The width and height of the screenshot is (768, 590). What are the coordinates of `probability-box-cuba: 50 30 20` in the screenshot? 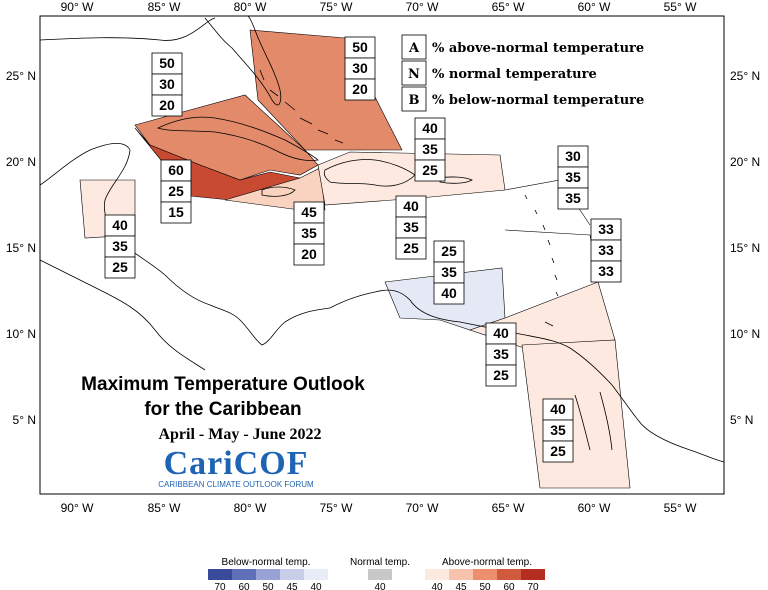 It's located at (167, 84).